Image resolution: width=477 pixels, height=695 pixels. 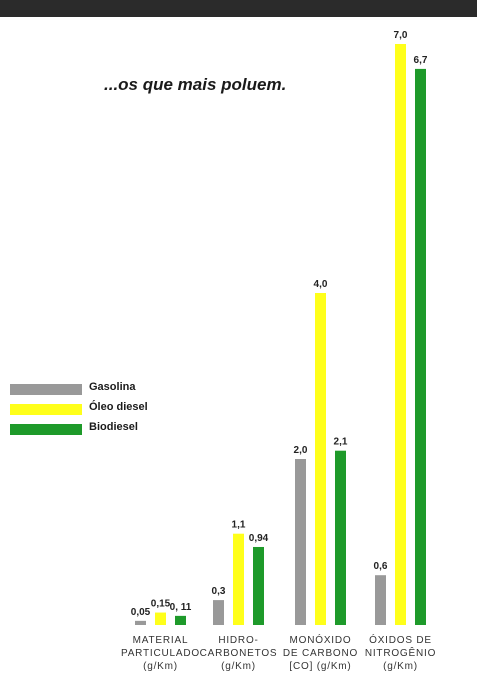 What do you see at coordinates (112, 387) in the screenshot?
I see `legend-label-gasolina: Gasolina` at bounding box center [112, 387].